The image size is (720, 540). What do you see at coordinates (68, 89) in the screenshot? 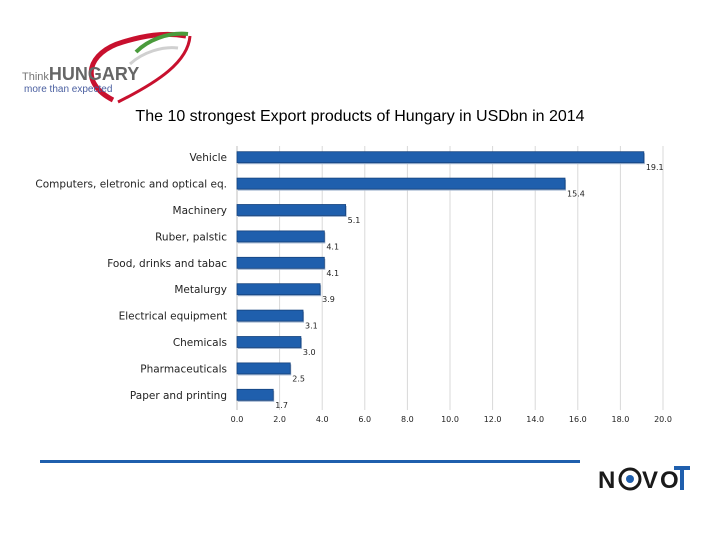
I see `logo-tagline: more than expected` at bounding box center [68, 89].